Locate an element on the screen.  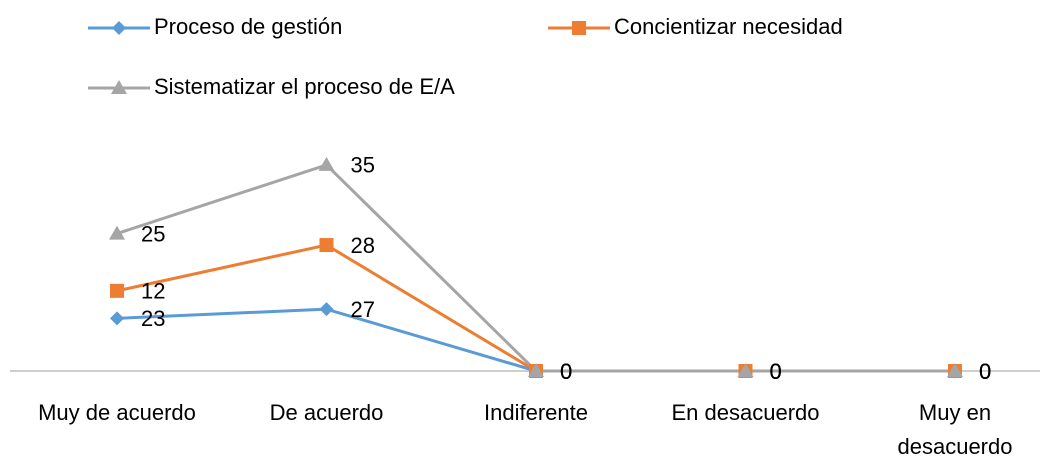
data-label: 35 is located at coordinates (363, 165).